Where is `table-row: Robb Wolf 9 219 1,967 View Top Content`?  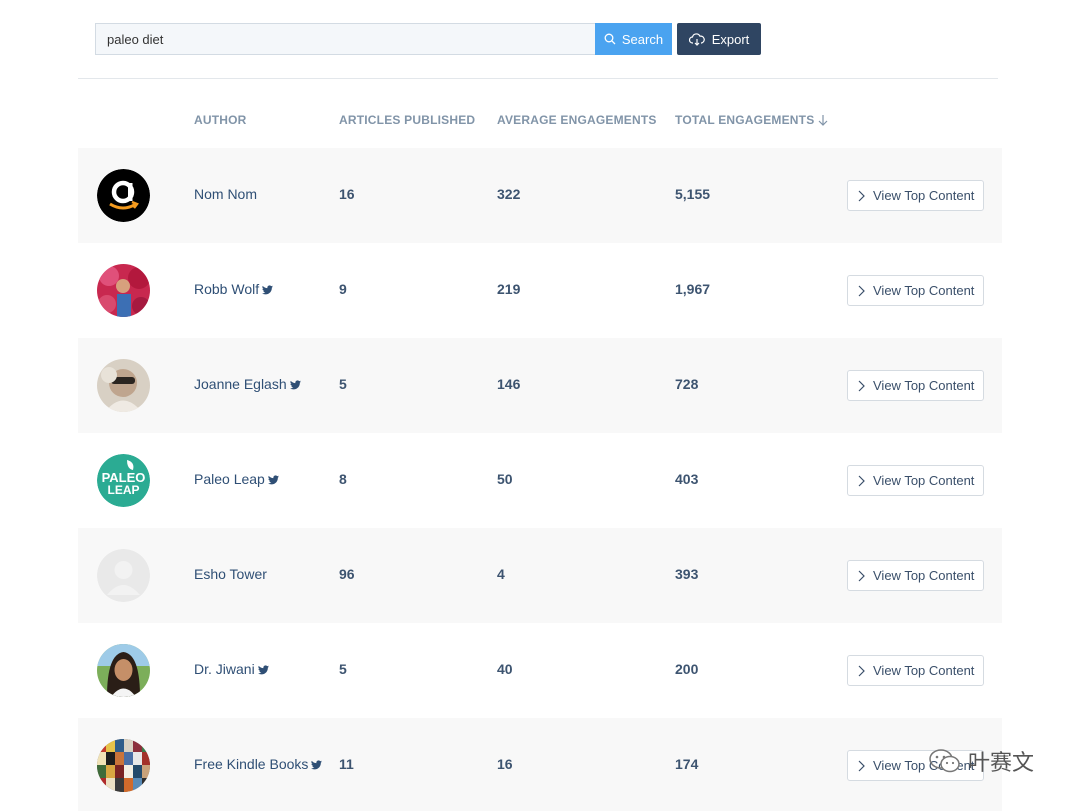 table-row: Robb Wolf 9 219 1,967 View Top Content is located at coordinates (540, 290).